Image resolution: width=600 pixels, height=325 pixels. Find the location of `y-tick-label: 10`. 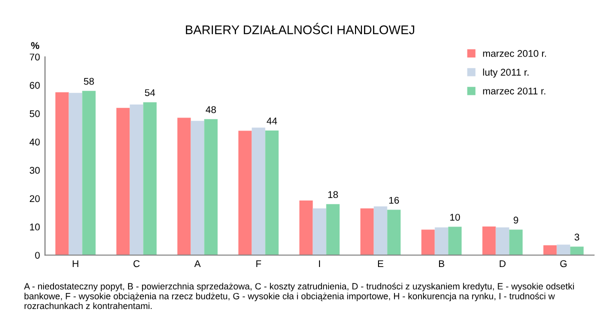

y-tick-label: 10 is located at coordinates (35, 227).